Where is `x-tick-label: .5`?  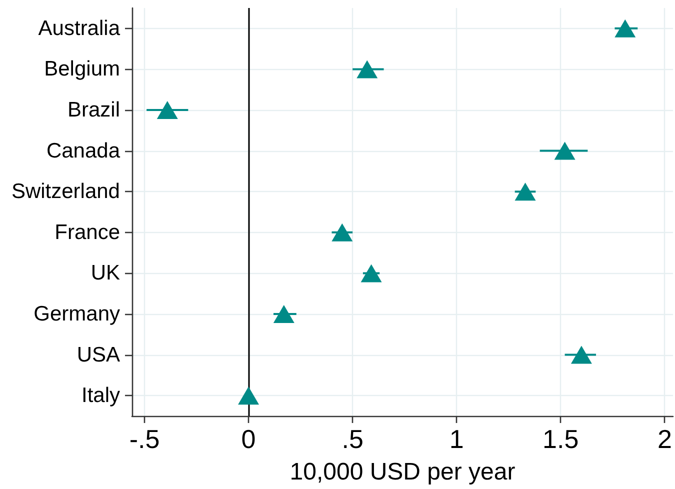 x-tick-label: .5 is located at coordinates (353, 439).